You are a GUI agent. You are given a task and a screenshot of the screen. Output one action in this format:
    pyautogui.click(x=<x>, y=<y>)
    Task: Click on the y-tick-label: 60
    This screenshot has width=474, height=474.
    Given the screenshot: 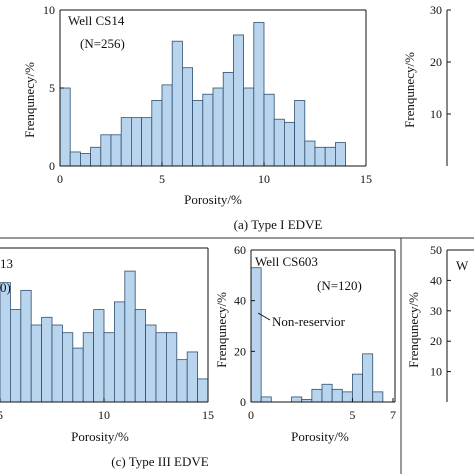 What is the action you would take?
    pyautogui.click(x=240, y=250)
    